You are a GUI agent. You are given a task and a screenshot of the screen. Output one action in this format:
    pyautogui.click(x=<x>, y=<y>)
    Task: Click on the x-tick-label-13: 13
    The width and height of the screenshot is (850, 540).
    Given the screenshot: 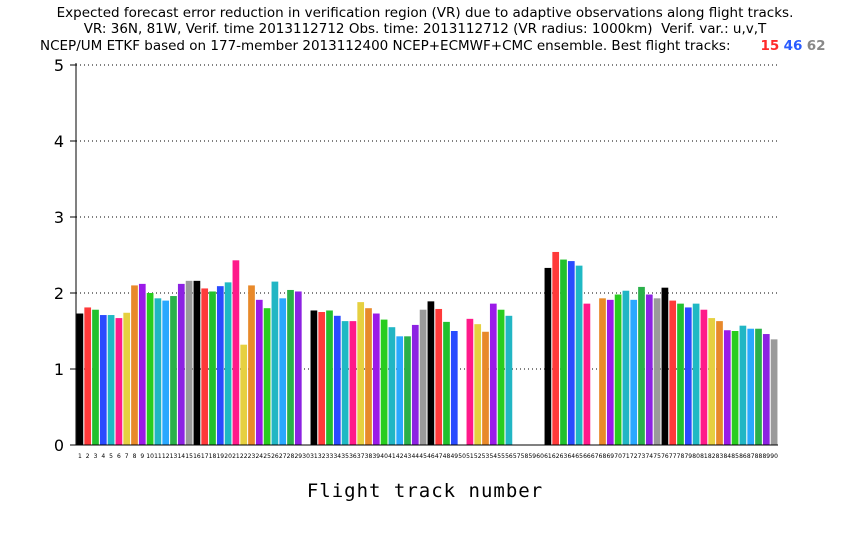 What is the action you would take?
    pyautogui.click(x=174, y=456)
    